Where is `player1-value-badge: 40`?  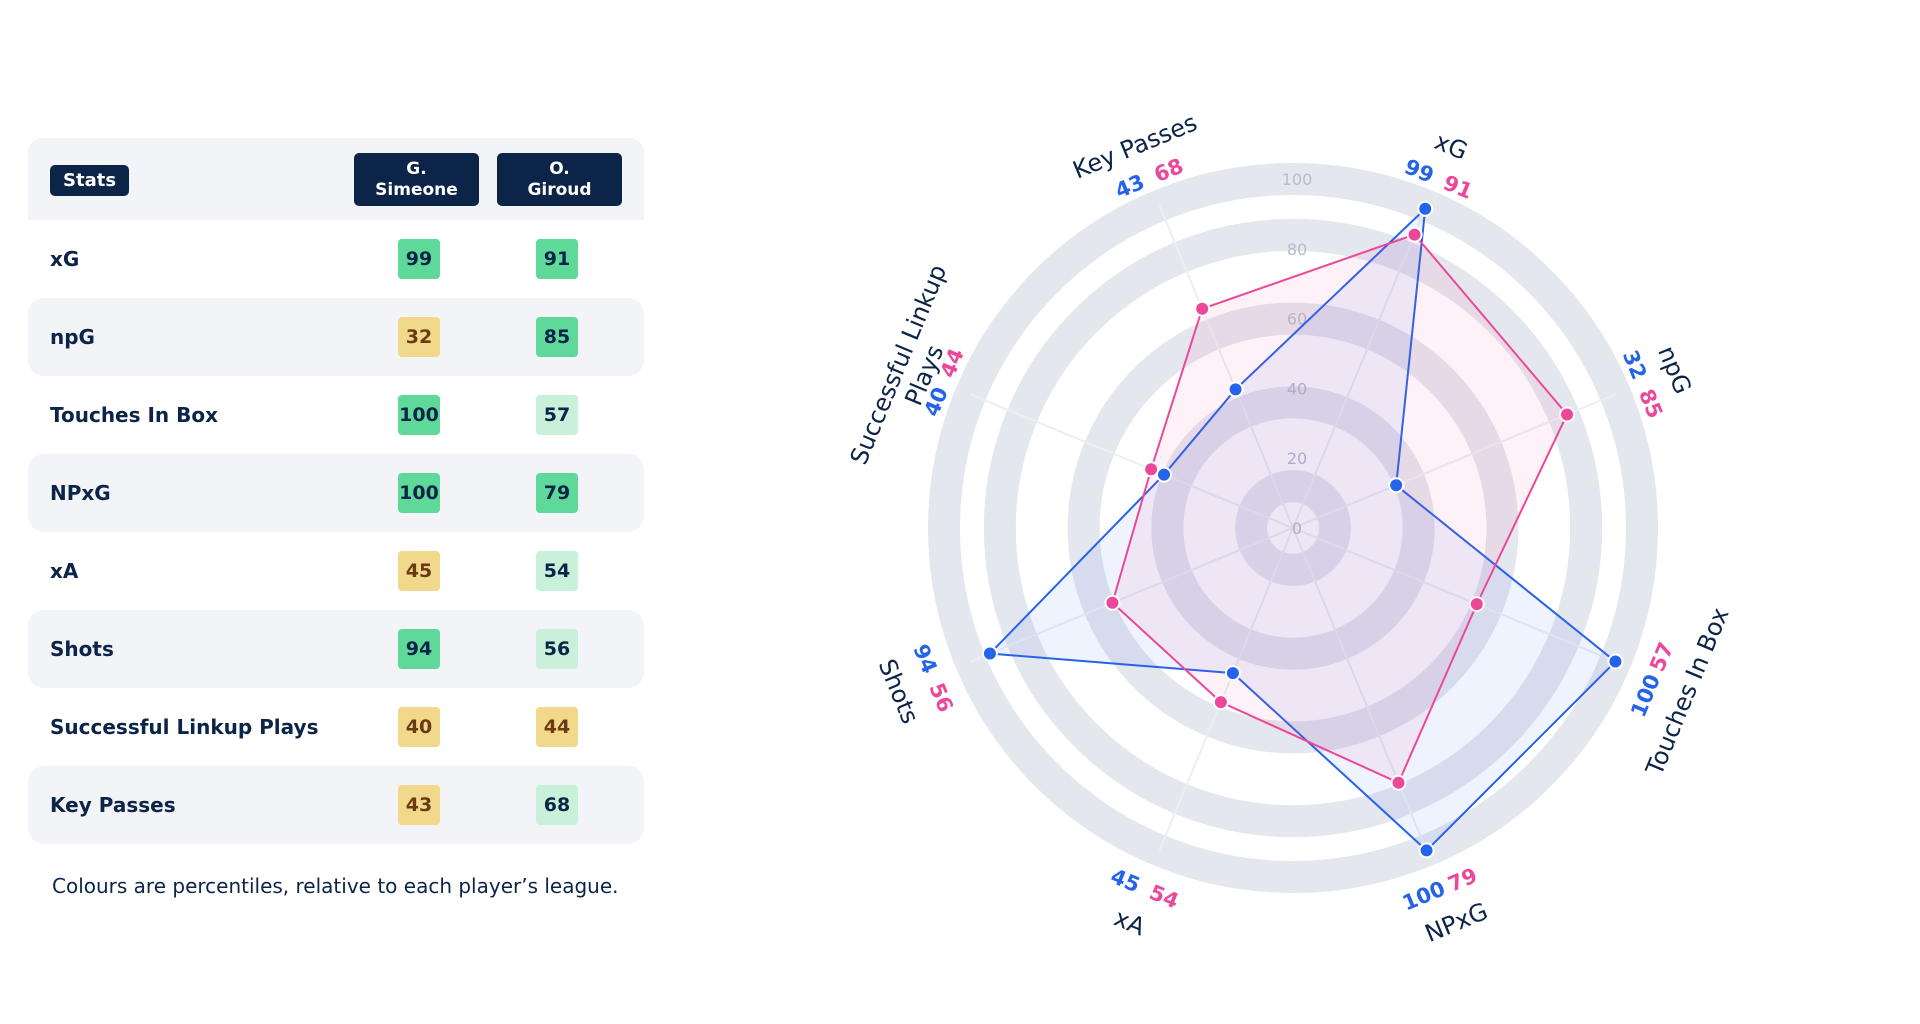
player1-value-badge: 40 is located at coordinates (419, 727).